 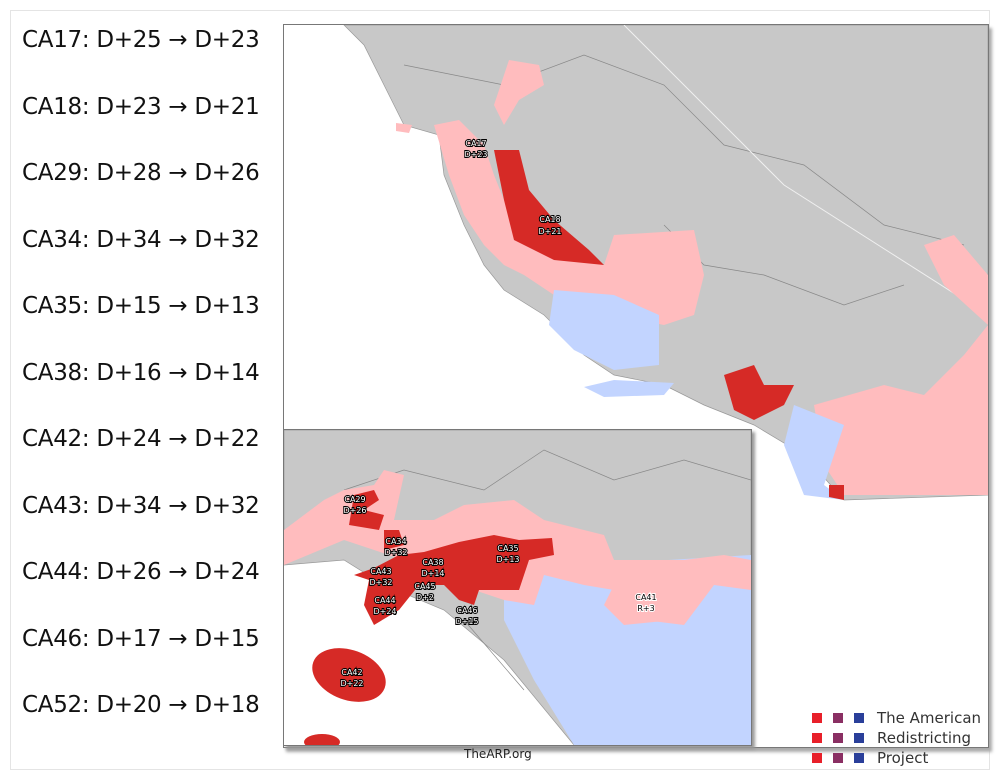 What do you see at coordinates (141, 439) in the screenshot?
I see `change-item: CA42: D+24 → D+22` at bounding box center [141, 439].